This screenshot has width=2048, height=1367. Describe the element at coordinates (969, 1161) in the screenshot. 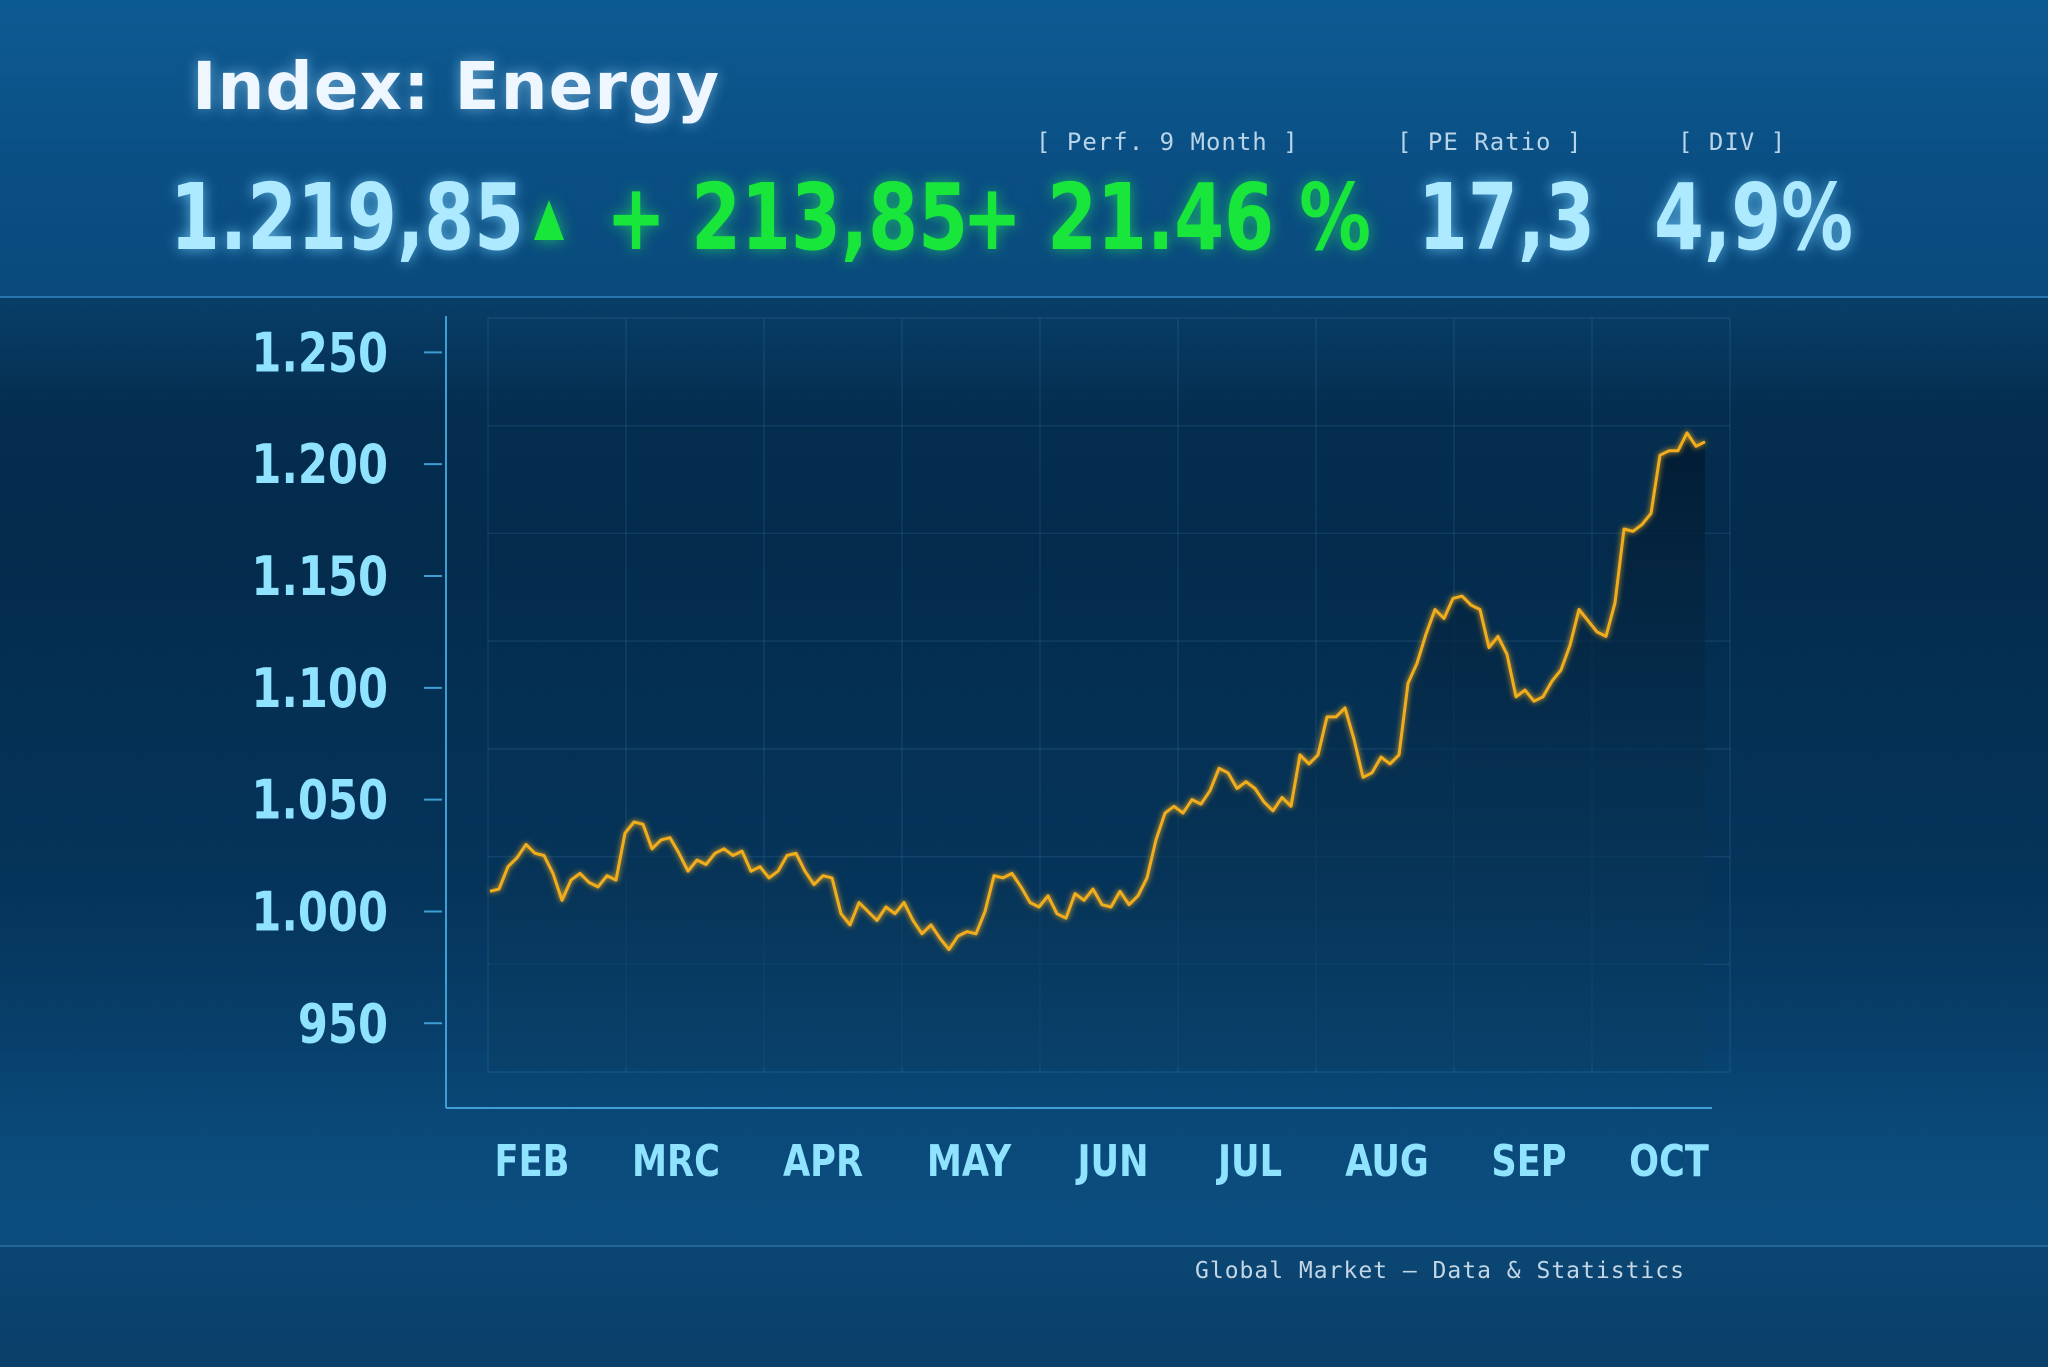

I see `x-tick-label: MAY` at that location.